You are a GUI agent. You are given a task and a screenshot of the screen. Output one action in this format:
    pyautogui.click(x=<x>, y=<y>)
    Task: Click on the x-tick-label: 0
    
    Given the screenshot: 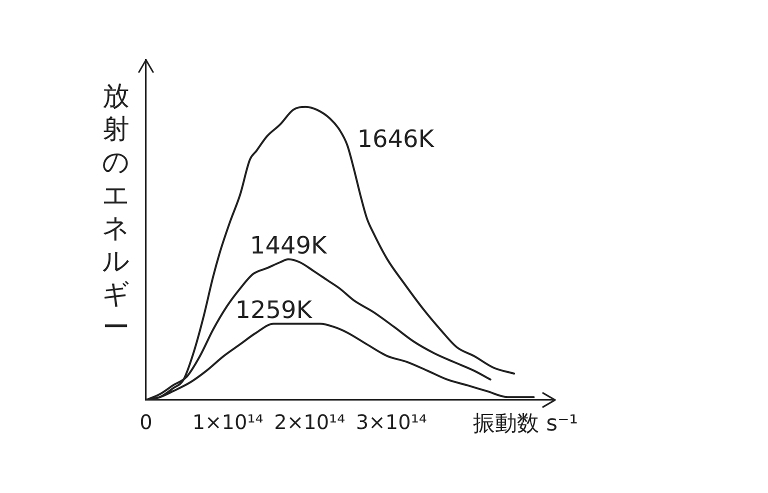 What is the action you would take?
    pyautogui.click(x=146, y=422)
    